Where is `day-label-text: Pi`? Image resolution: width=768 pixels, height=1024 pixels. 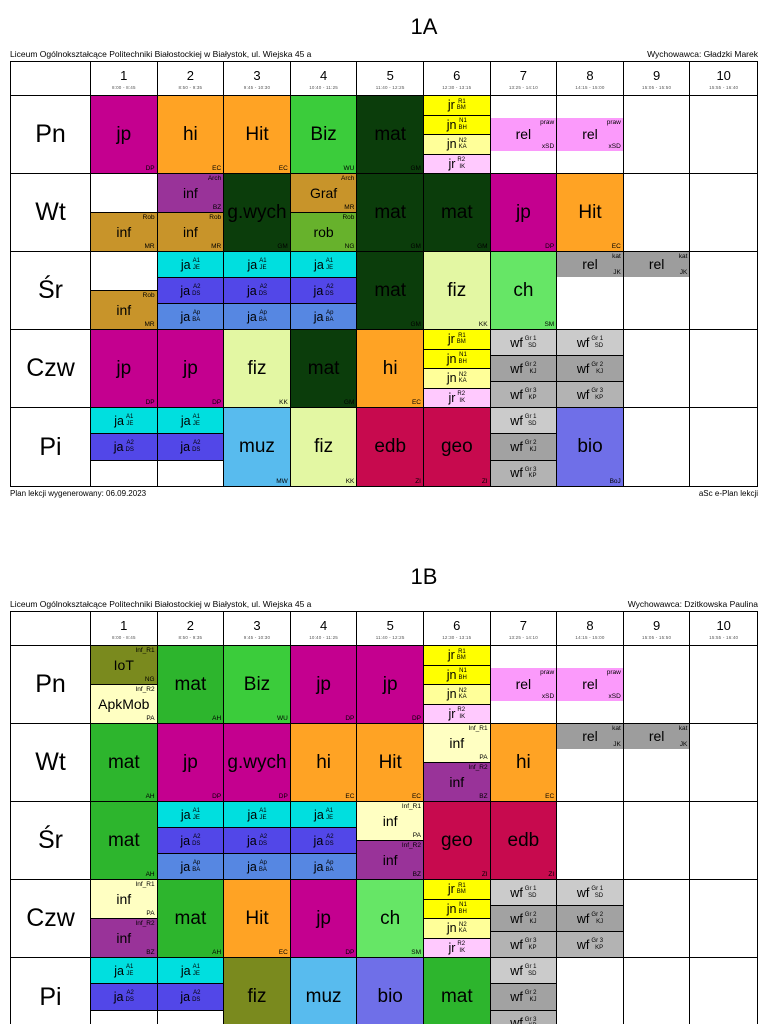 day-label-text: Pi is located at coordinates (50, 446).